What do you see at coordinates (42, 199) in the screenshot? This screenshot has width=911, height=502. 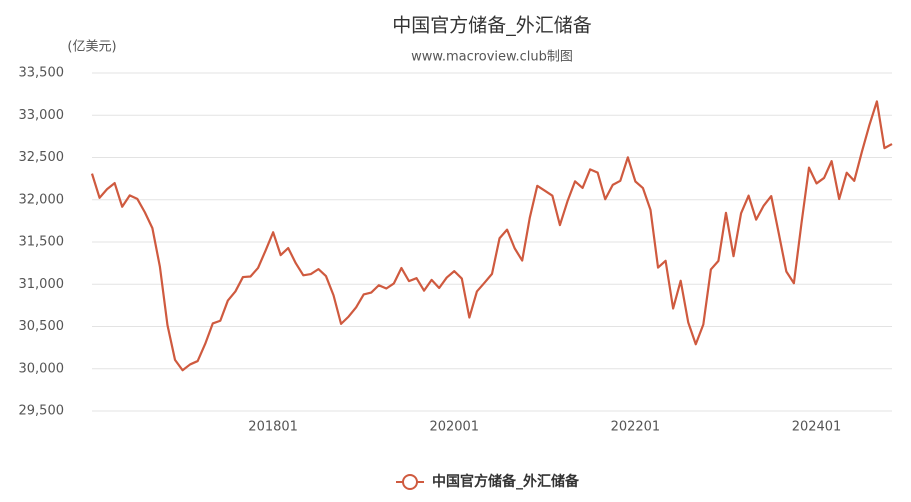 I see `y-tick-label: 32,000` at bounding box center [42, 199].